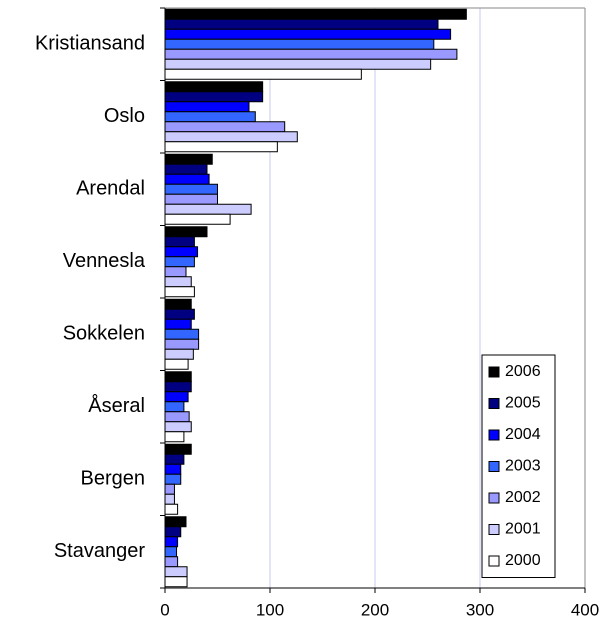  I want to click on legend-label: 2002, so click(523, 497).